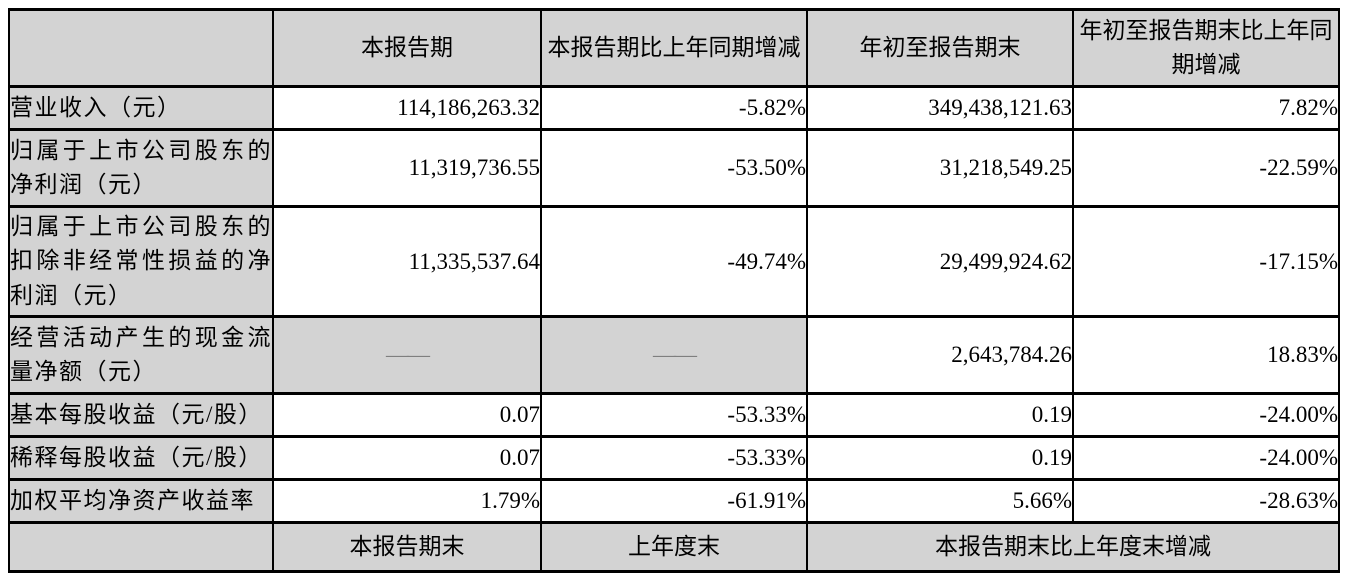  I want to click on cell-value: 29,499,924.62, so click(940, 261).